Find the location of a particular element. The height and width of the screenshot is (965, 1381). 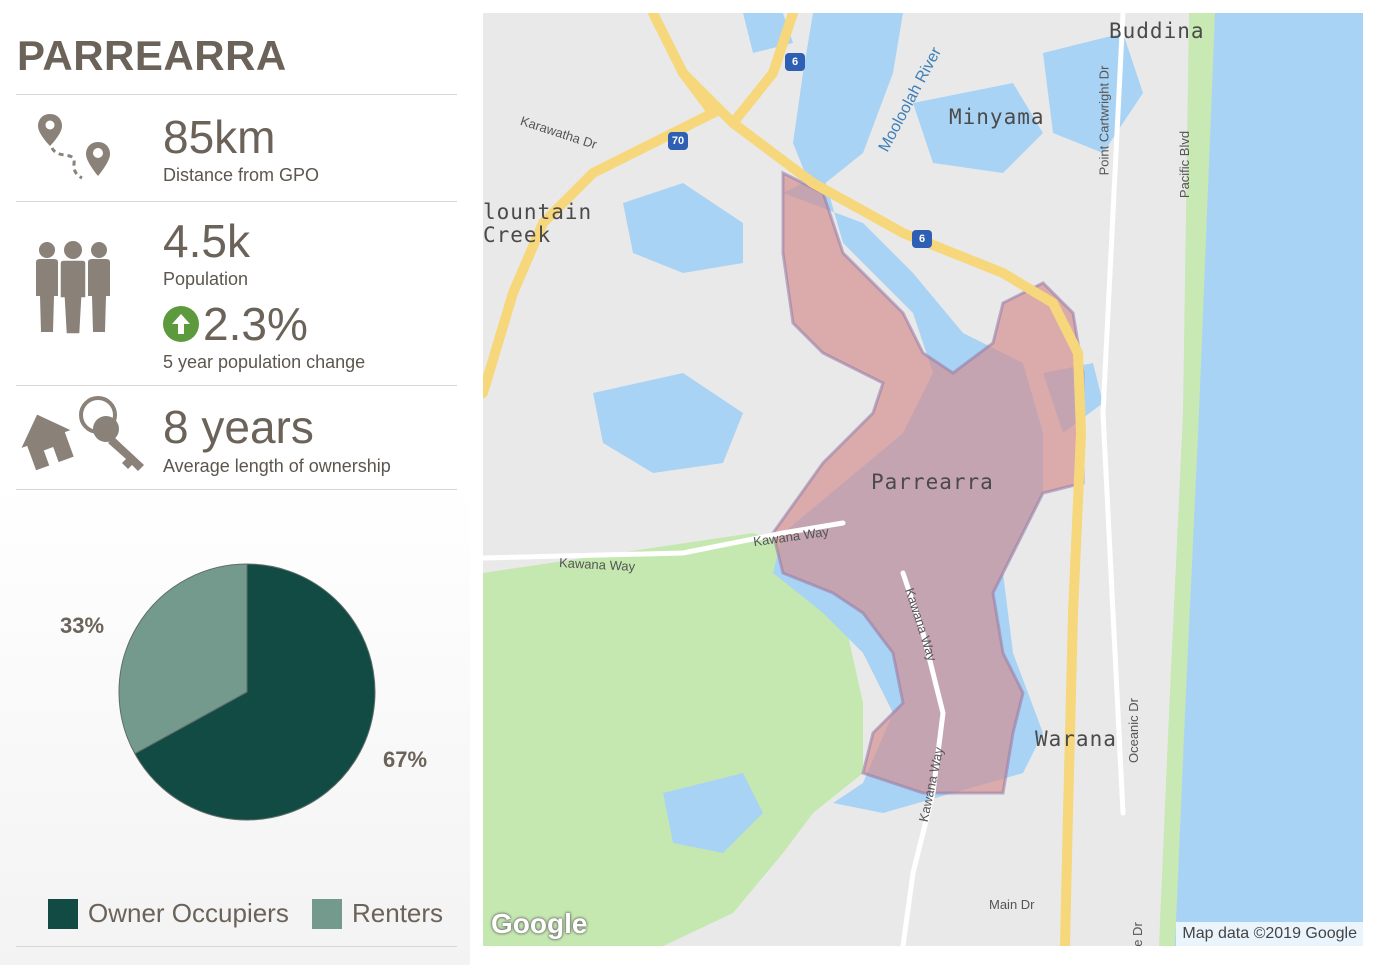

distance-value: 85km is located at coordinates (219, 137).